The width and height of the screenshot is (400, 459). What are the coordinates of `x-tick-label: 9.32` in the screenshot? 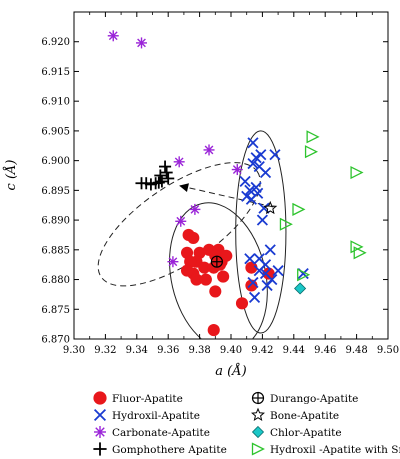 It's located at (105, 350).